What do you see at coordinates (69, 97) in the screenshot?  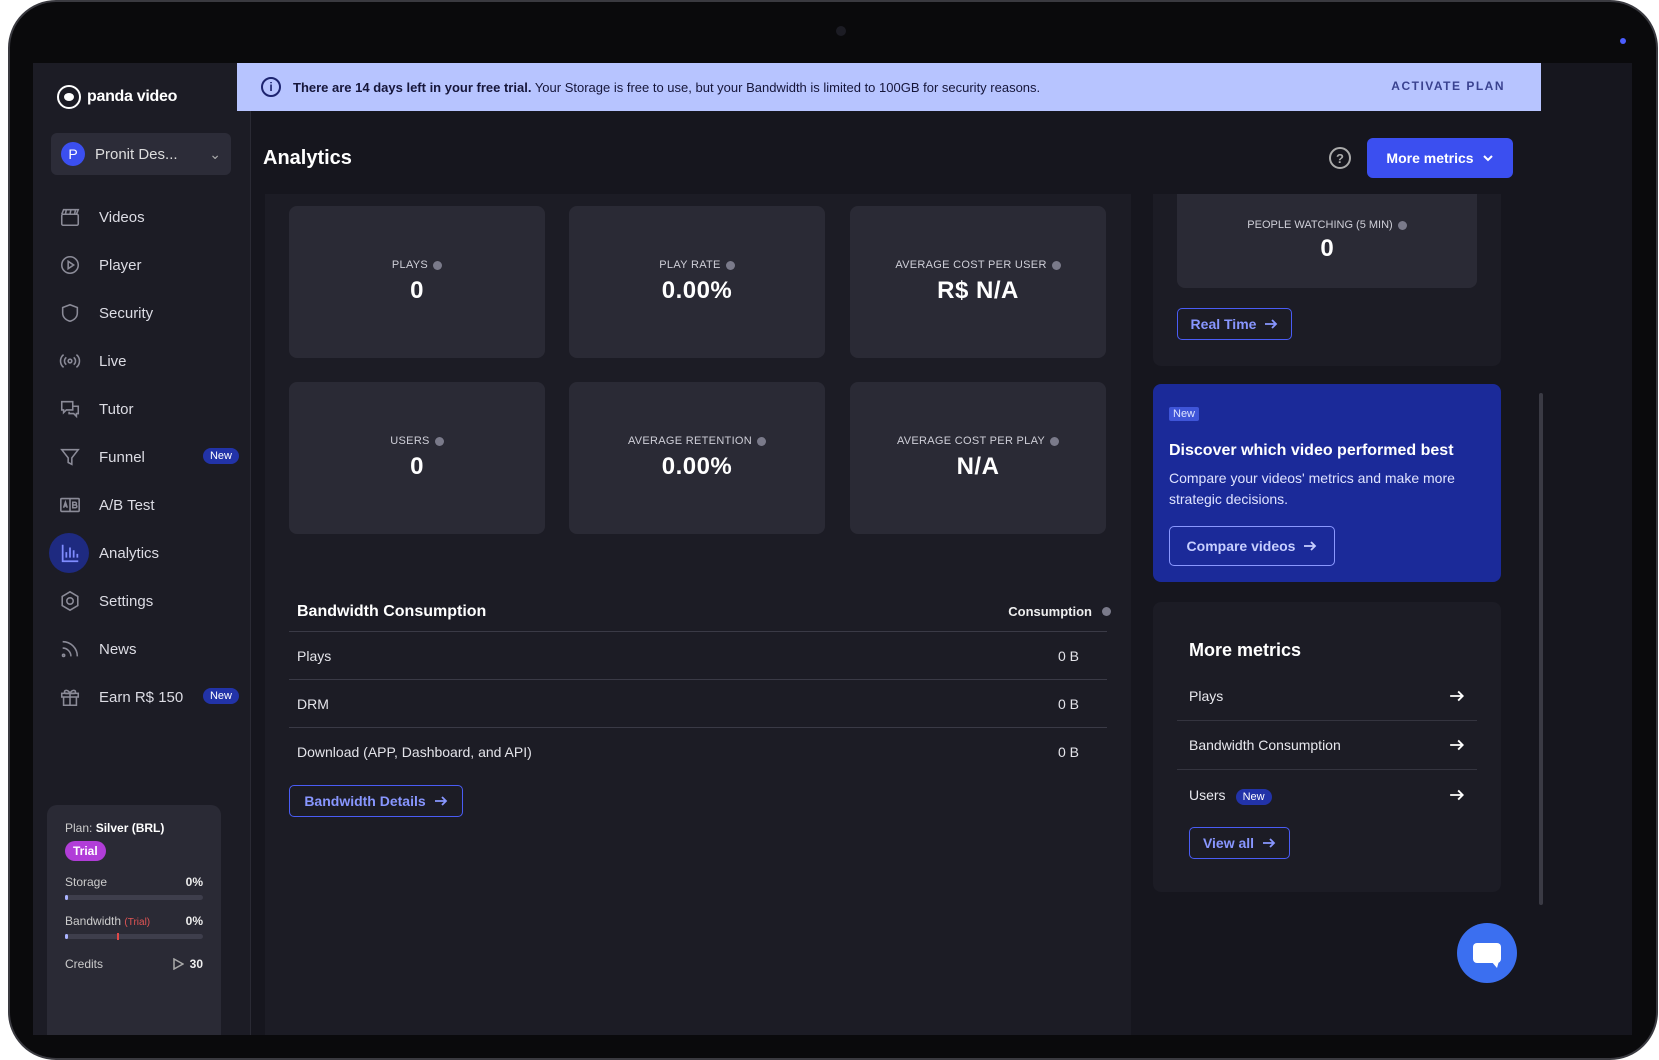 I see `panda-logo-icon` at bounding box center [69, 97].